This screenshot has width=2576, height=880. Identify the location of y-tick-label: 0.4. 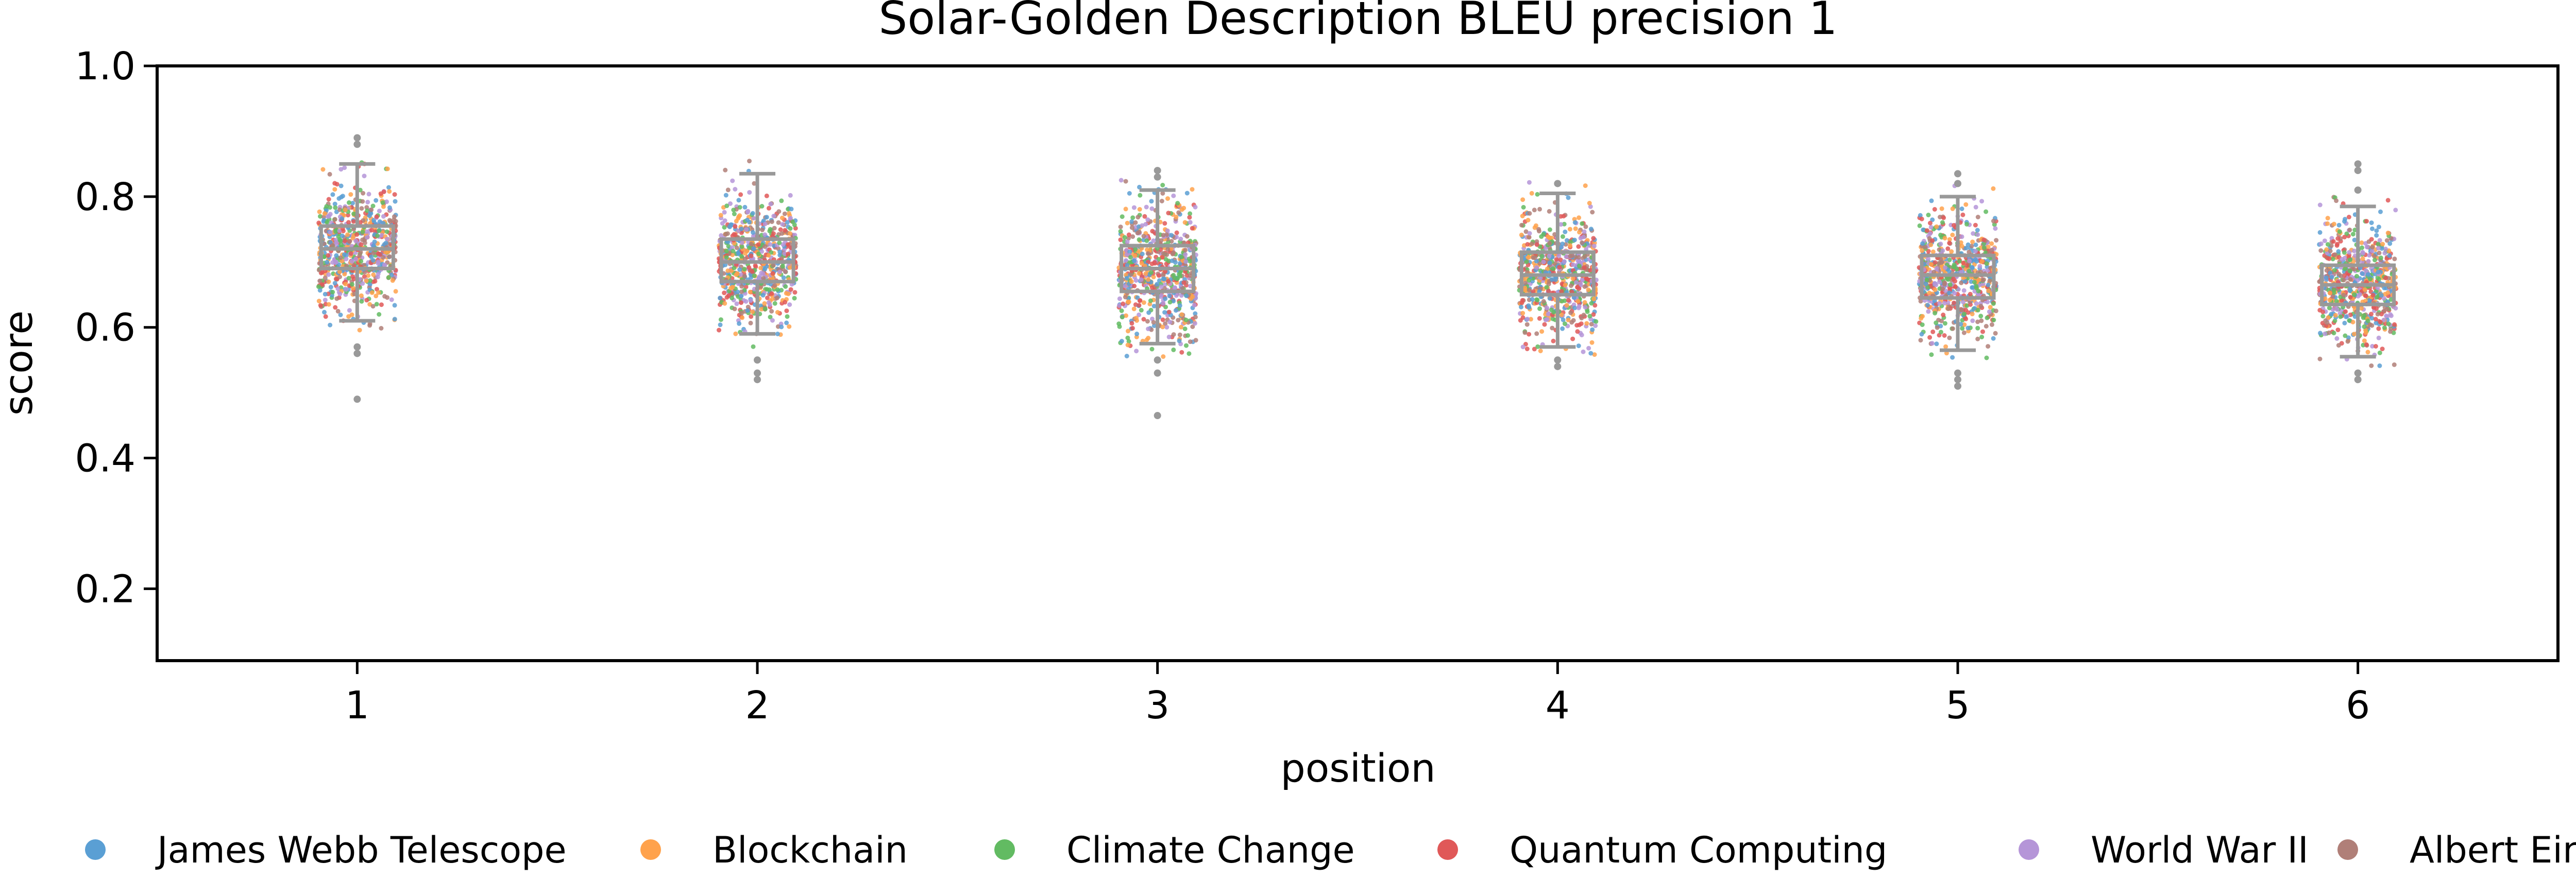
(105, 459).